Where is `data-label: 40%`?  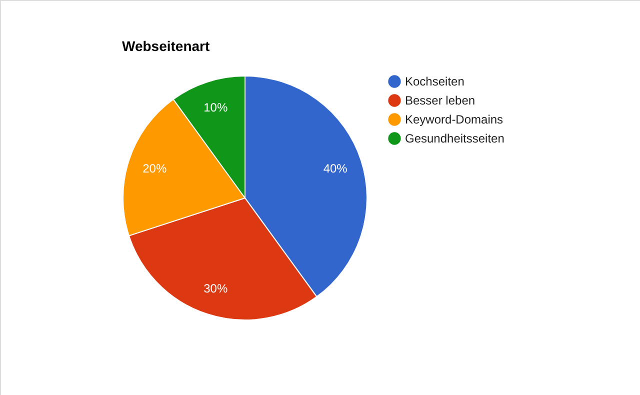 data-label: 40% is located at coordinates (335, 169).